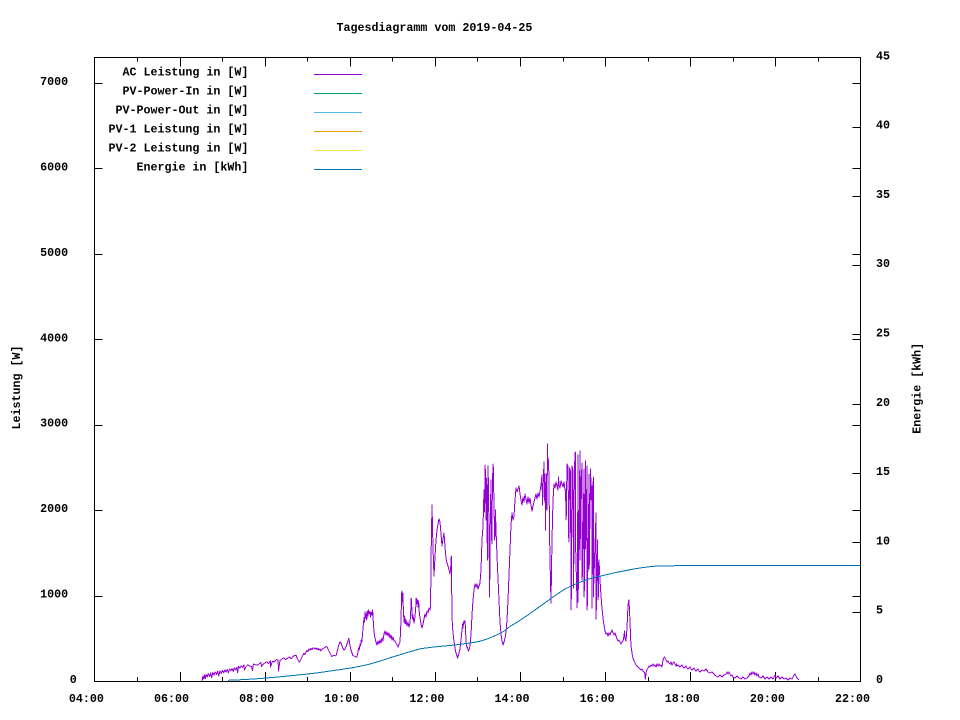 The height and width of the screenshot is (720, 960). I want to click on svg-text: 5000, so click(54, 253).